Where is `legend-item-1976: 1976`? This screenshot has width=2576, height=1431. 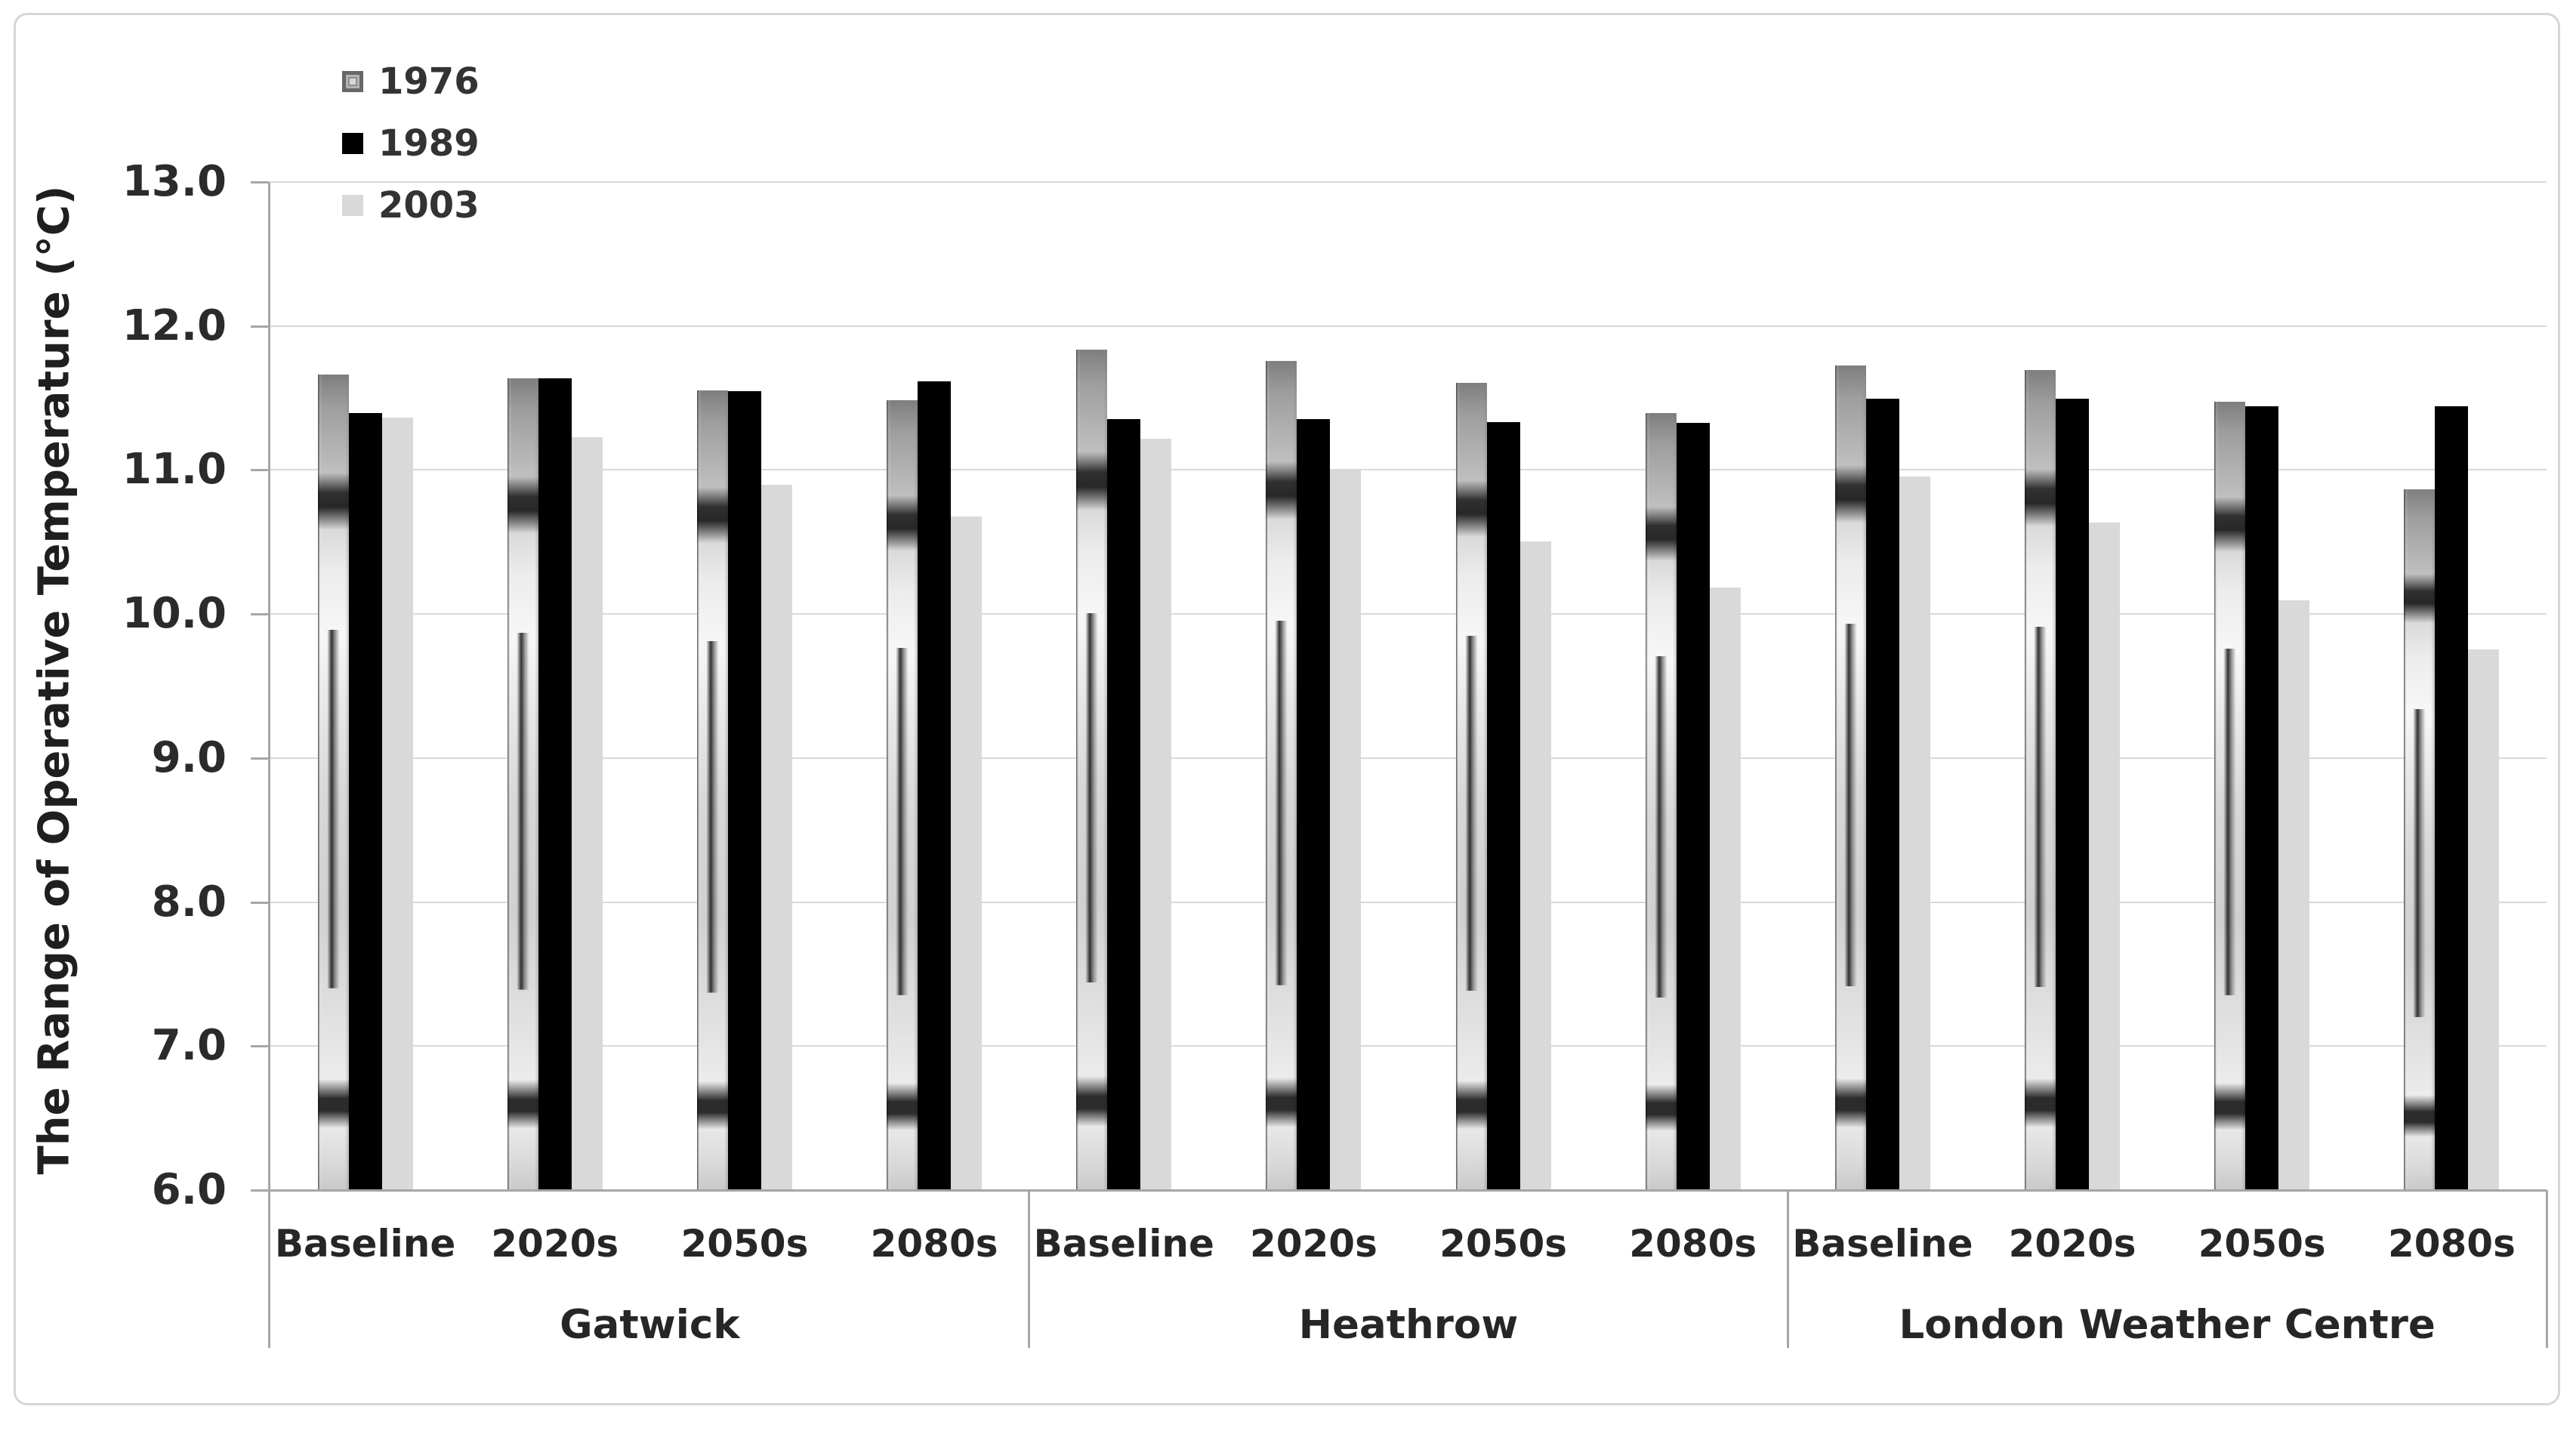 legend-item-1976: 1976 is located at coordinates (411, 81).